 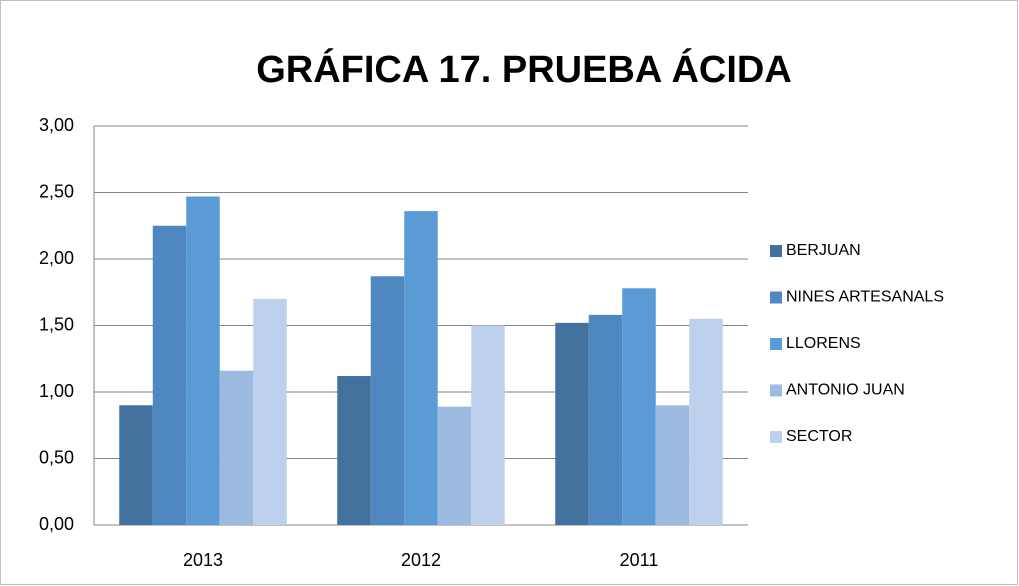 What do you see at coordinates (823, 343) in the screenshot?
I see `legend-label: LLORENS` at bounding box center [823, 343].